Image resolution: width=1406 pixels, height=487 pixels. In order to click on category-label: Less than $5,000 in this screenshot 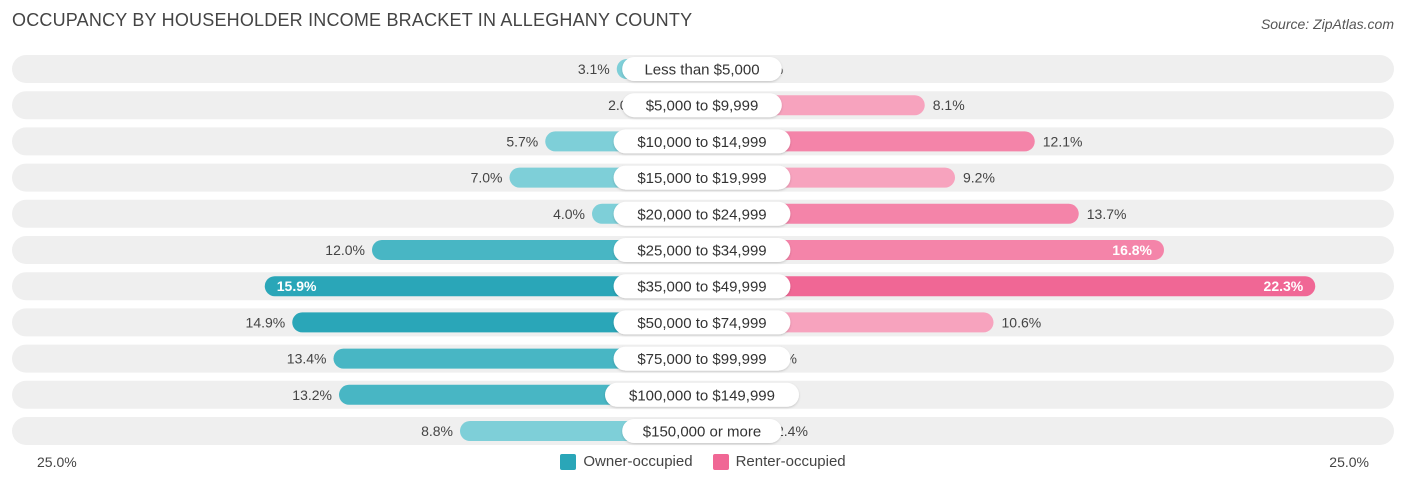, I will do `click(701, 70)`.